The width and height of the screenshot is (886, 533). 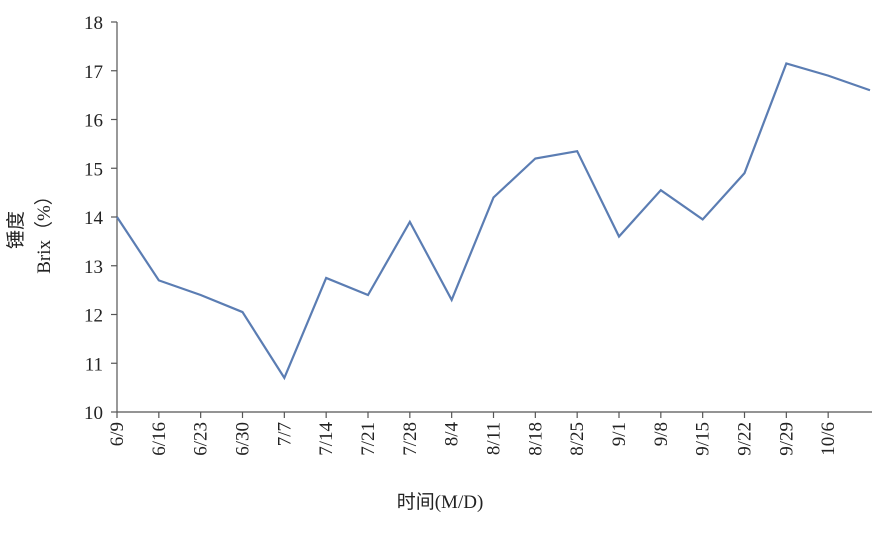 I want to click on x-tick-label: 7/7, so click(x=284, y=434).